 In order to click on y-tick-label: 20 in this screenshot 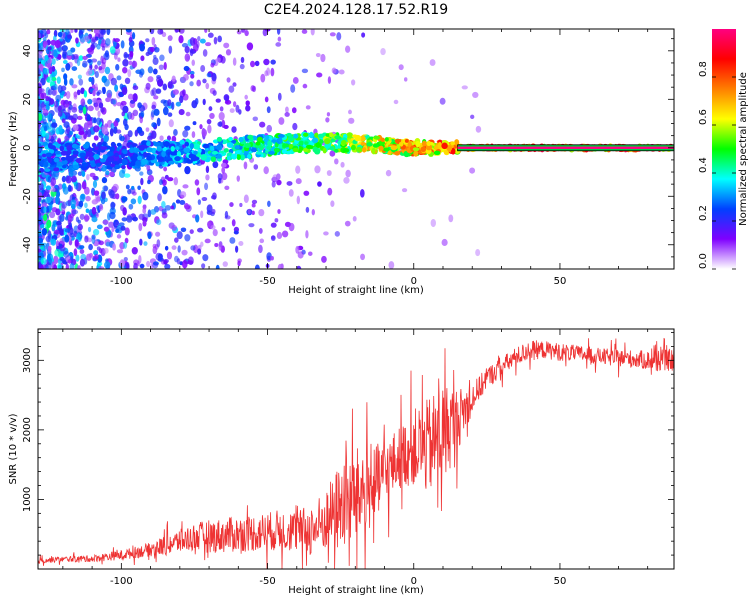, I will do `click(27, 99)`.